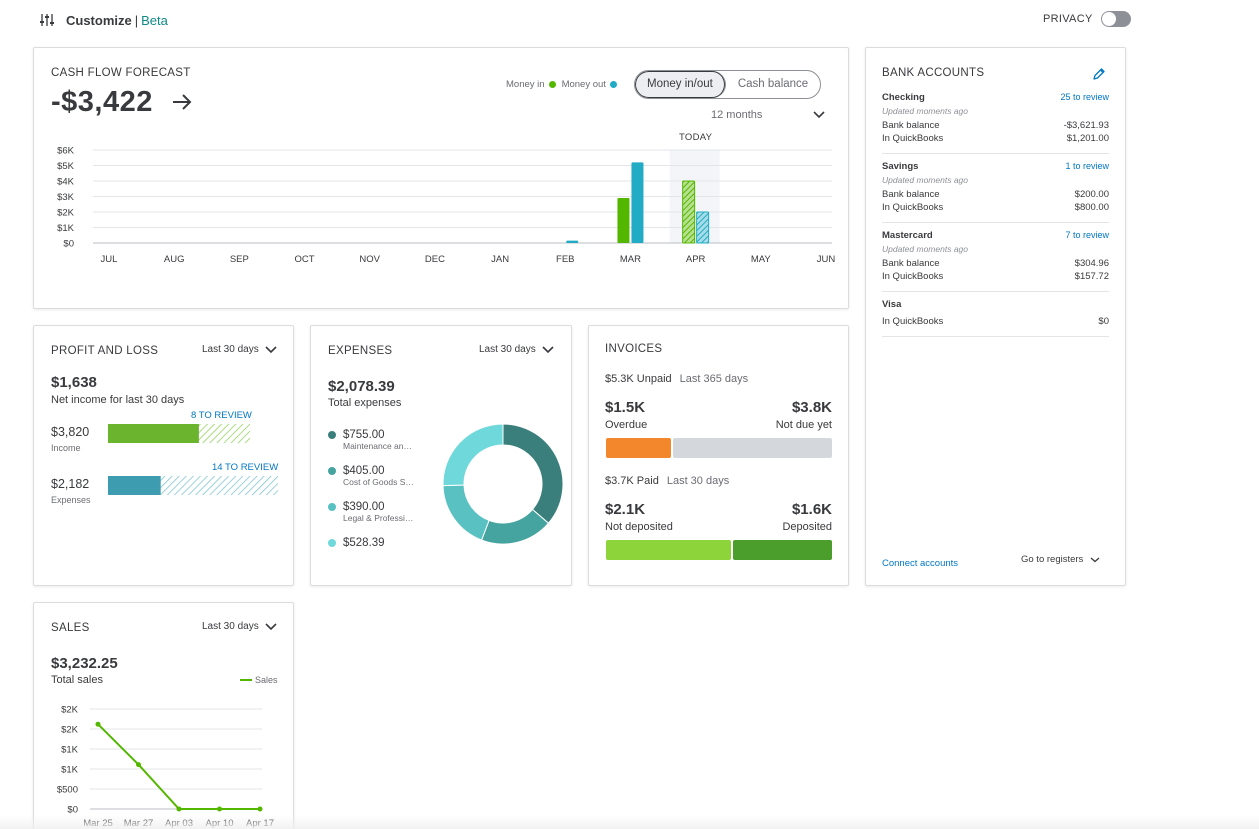  What do you see at coordinates (385, 543) in the screenshot?
I see `expense-item: $528.39` at bounding box center [385, 543].